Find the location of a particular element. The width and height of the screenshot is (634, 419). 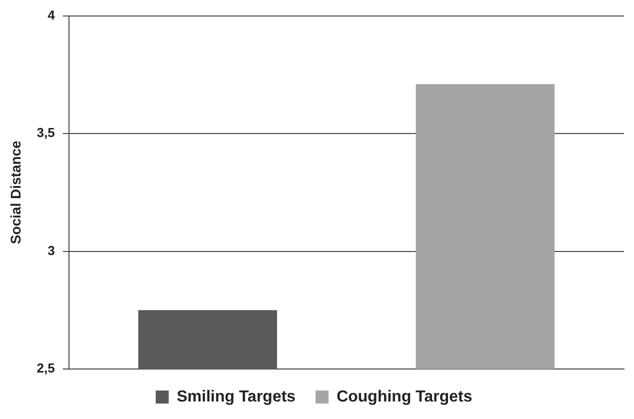

legend-label: Smiling Targets is located at coordinates (236, 397).